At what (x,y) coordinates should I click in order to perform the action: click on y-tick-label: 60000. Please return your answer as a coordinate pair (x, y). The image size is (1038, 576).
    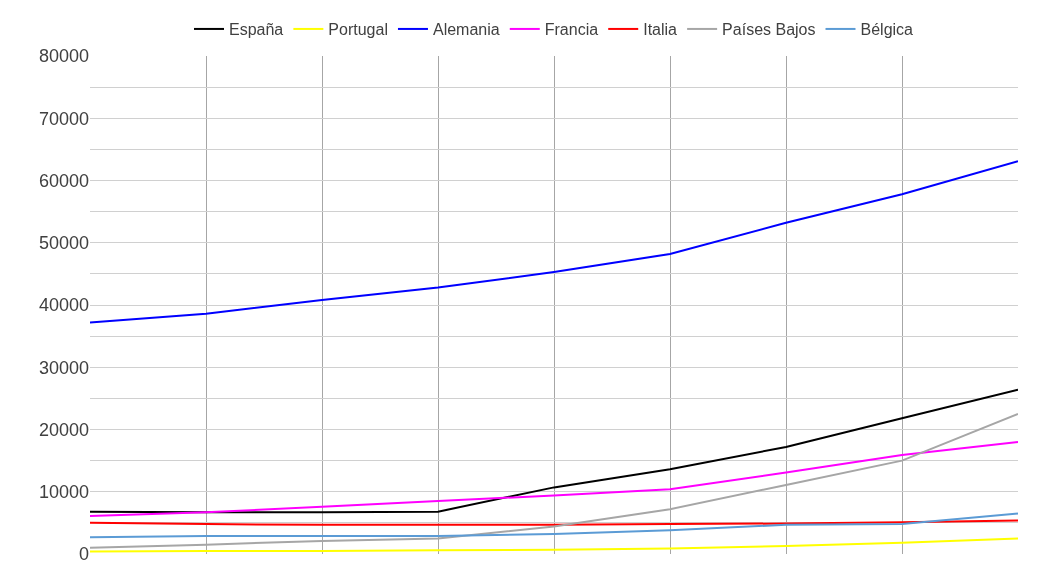
    Looking at the image, I should click on (63, 180).